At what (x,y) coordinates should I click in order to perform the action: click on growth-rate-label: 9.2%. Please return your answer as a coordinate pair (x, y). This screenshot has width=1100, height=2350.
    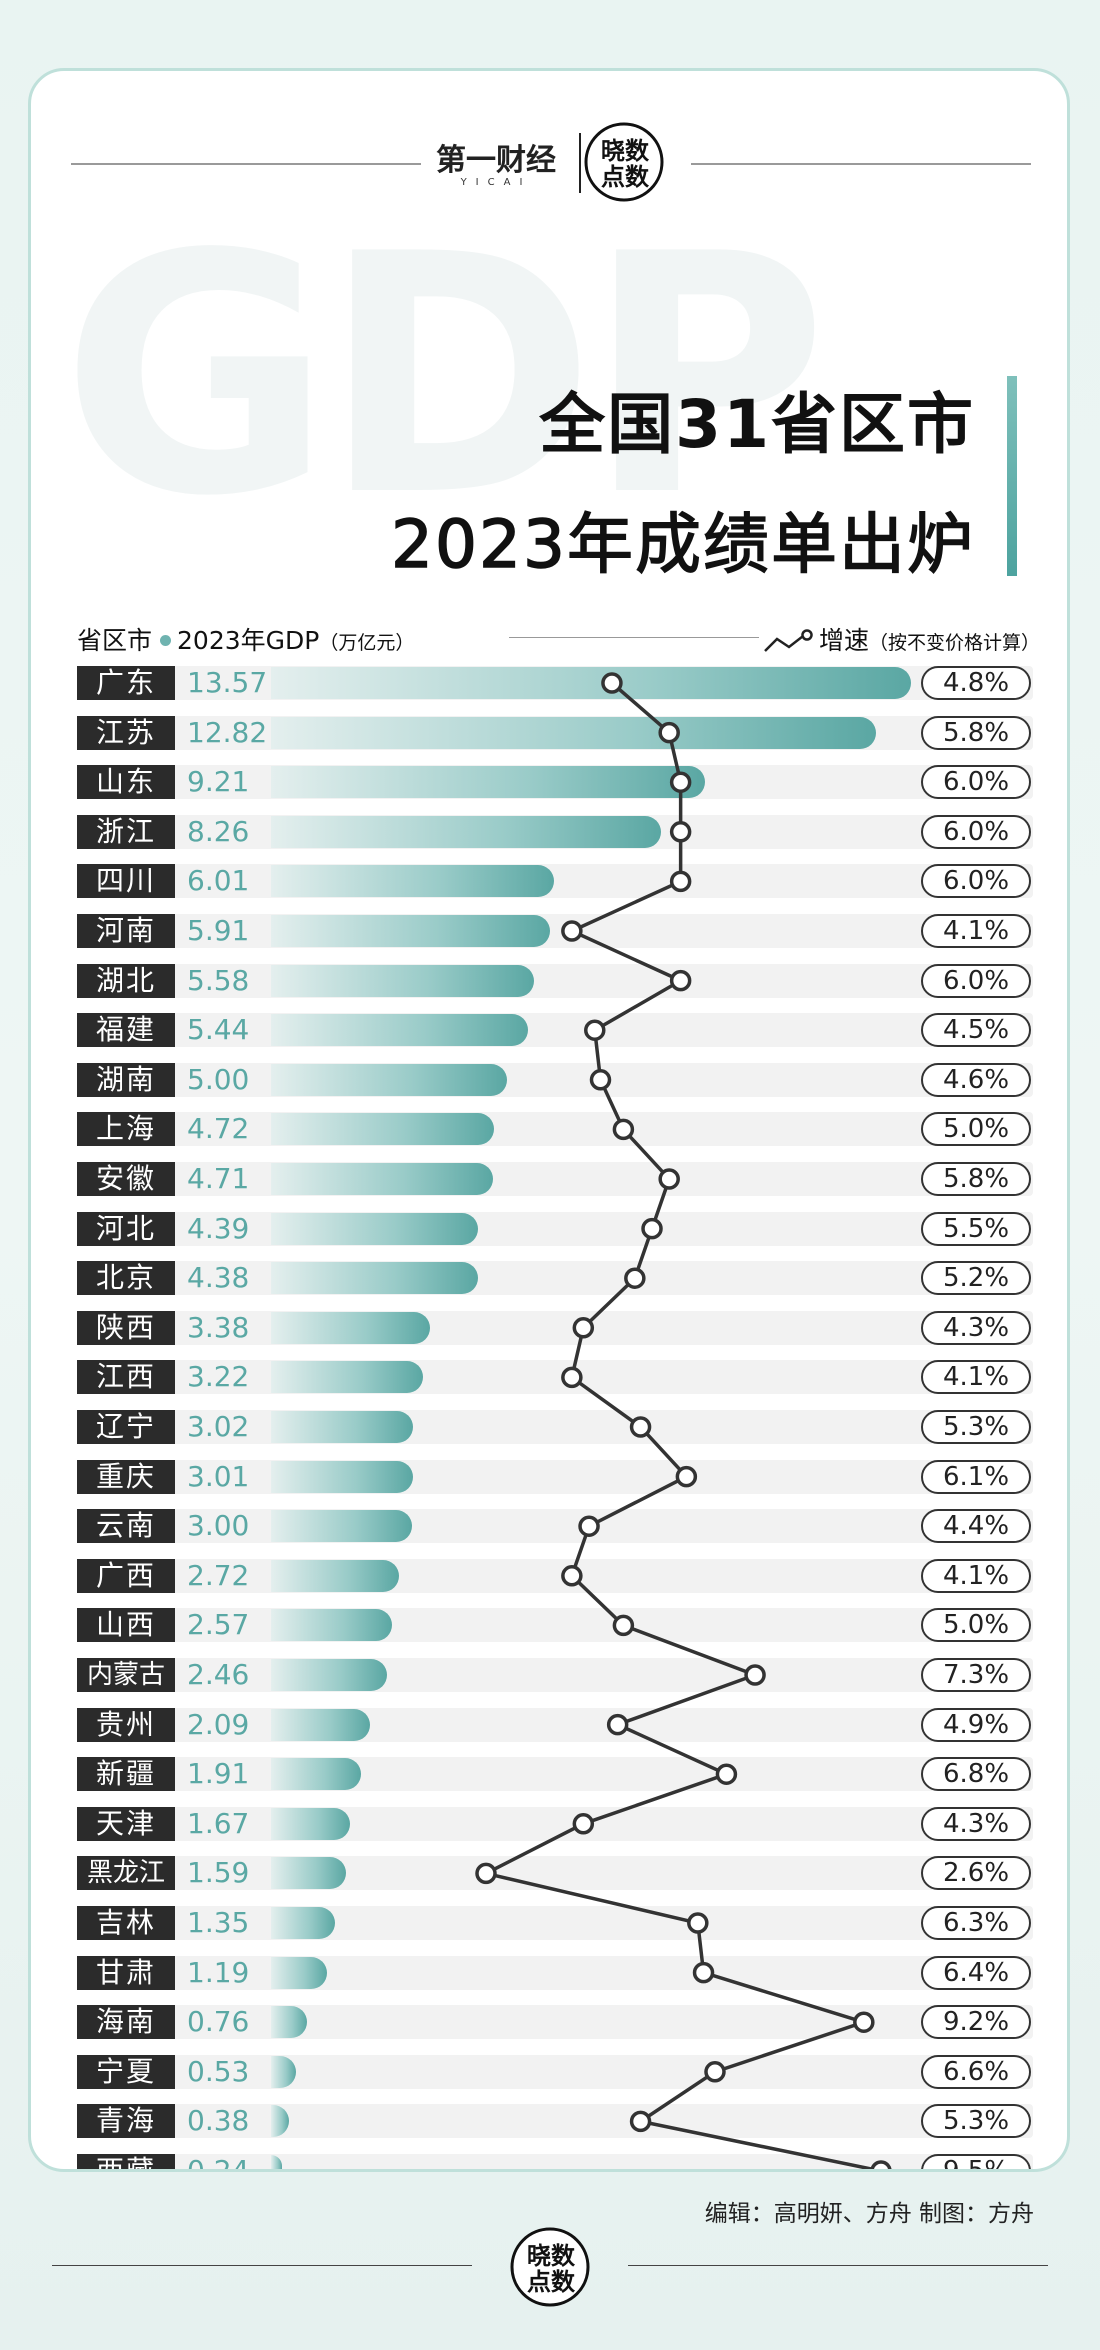
    Looking at the image, I should click on (976, 2022).